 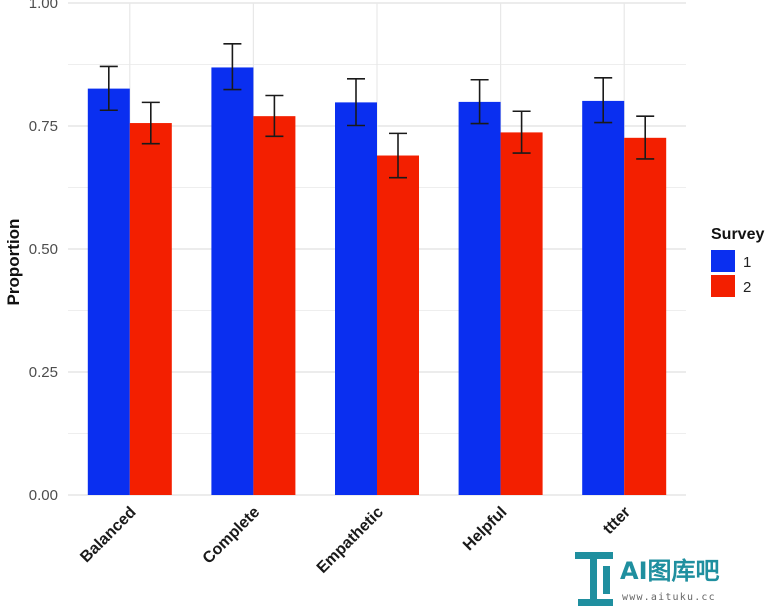 I want to click on legend: Survey 1 2, so click(x=737, y=261).